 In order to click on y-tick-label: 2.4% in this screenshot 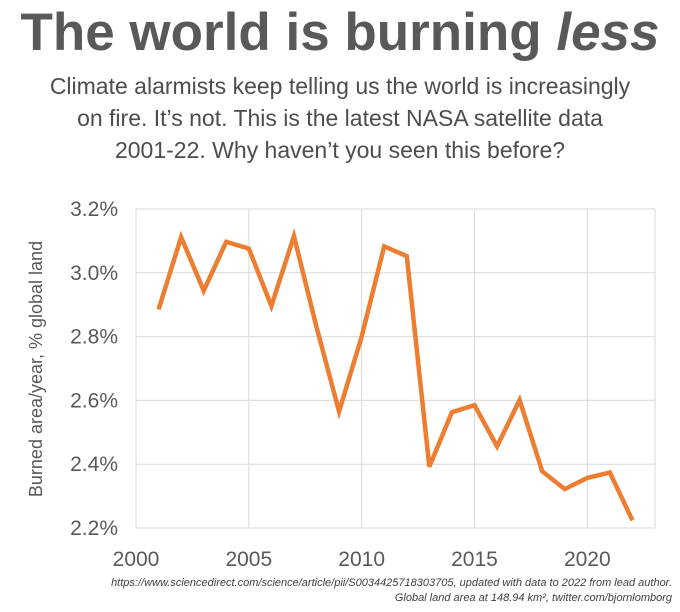, I will do `click(94, 464)`.